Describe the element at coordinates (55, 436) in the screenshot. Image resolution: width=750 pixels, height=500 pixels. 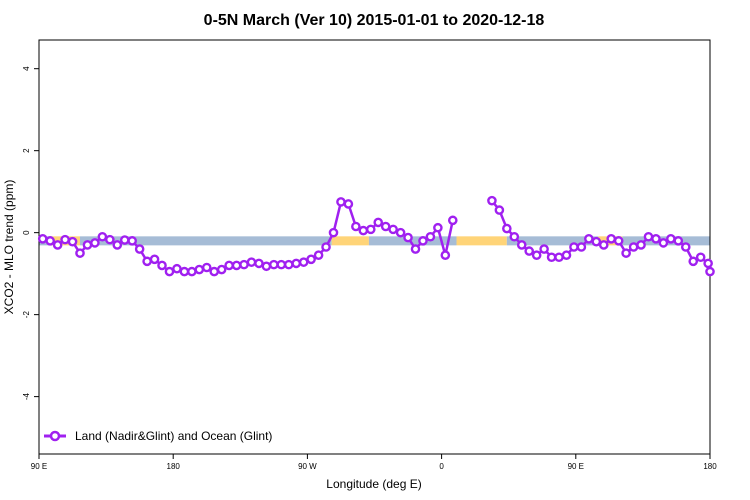
I see `legend-marker` at that location.